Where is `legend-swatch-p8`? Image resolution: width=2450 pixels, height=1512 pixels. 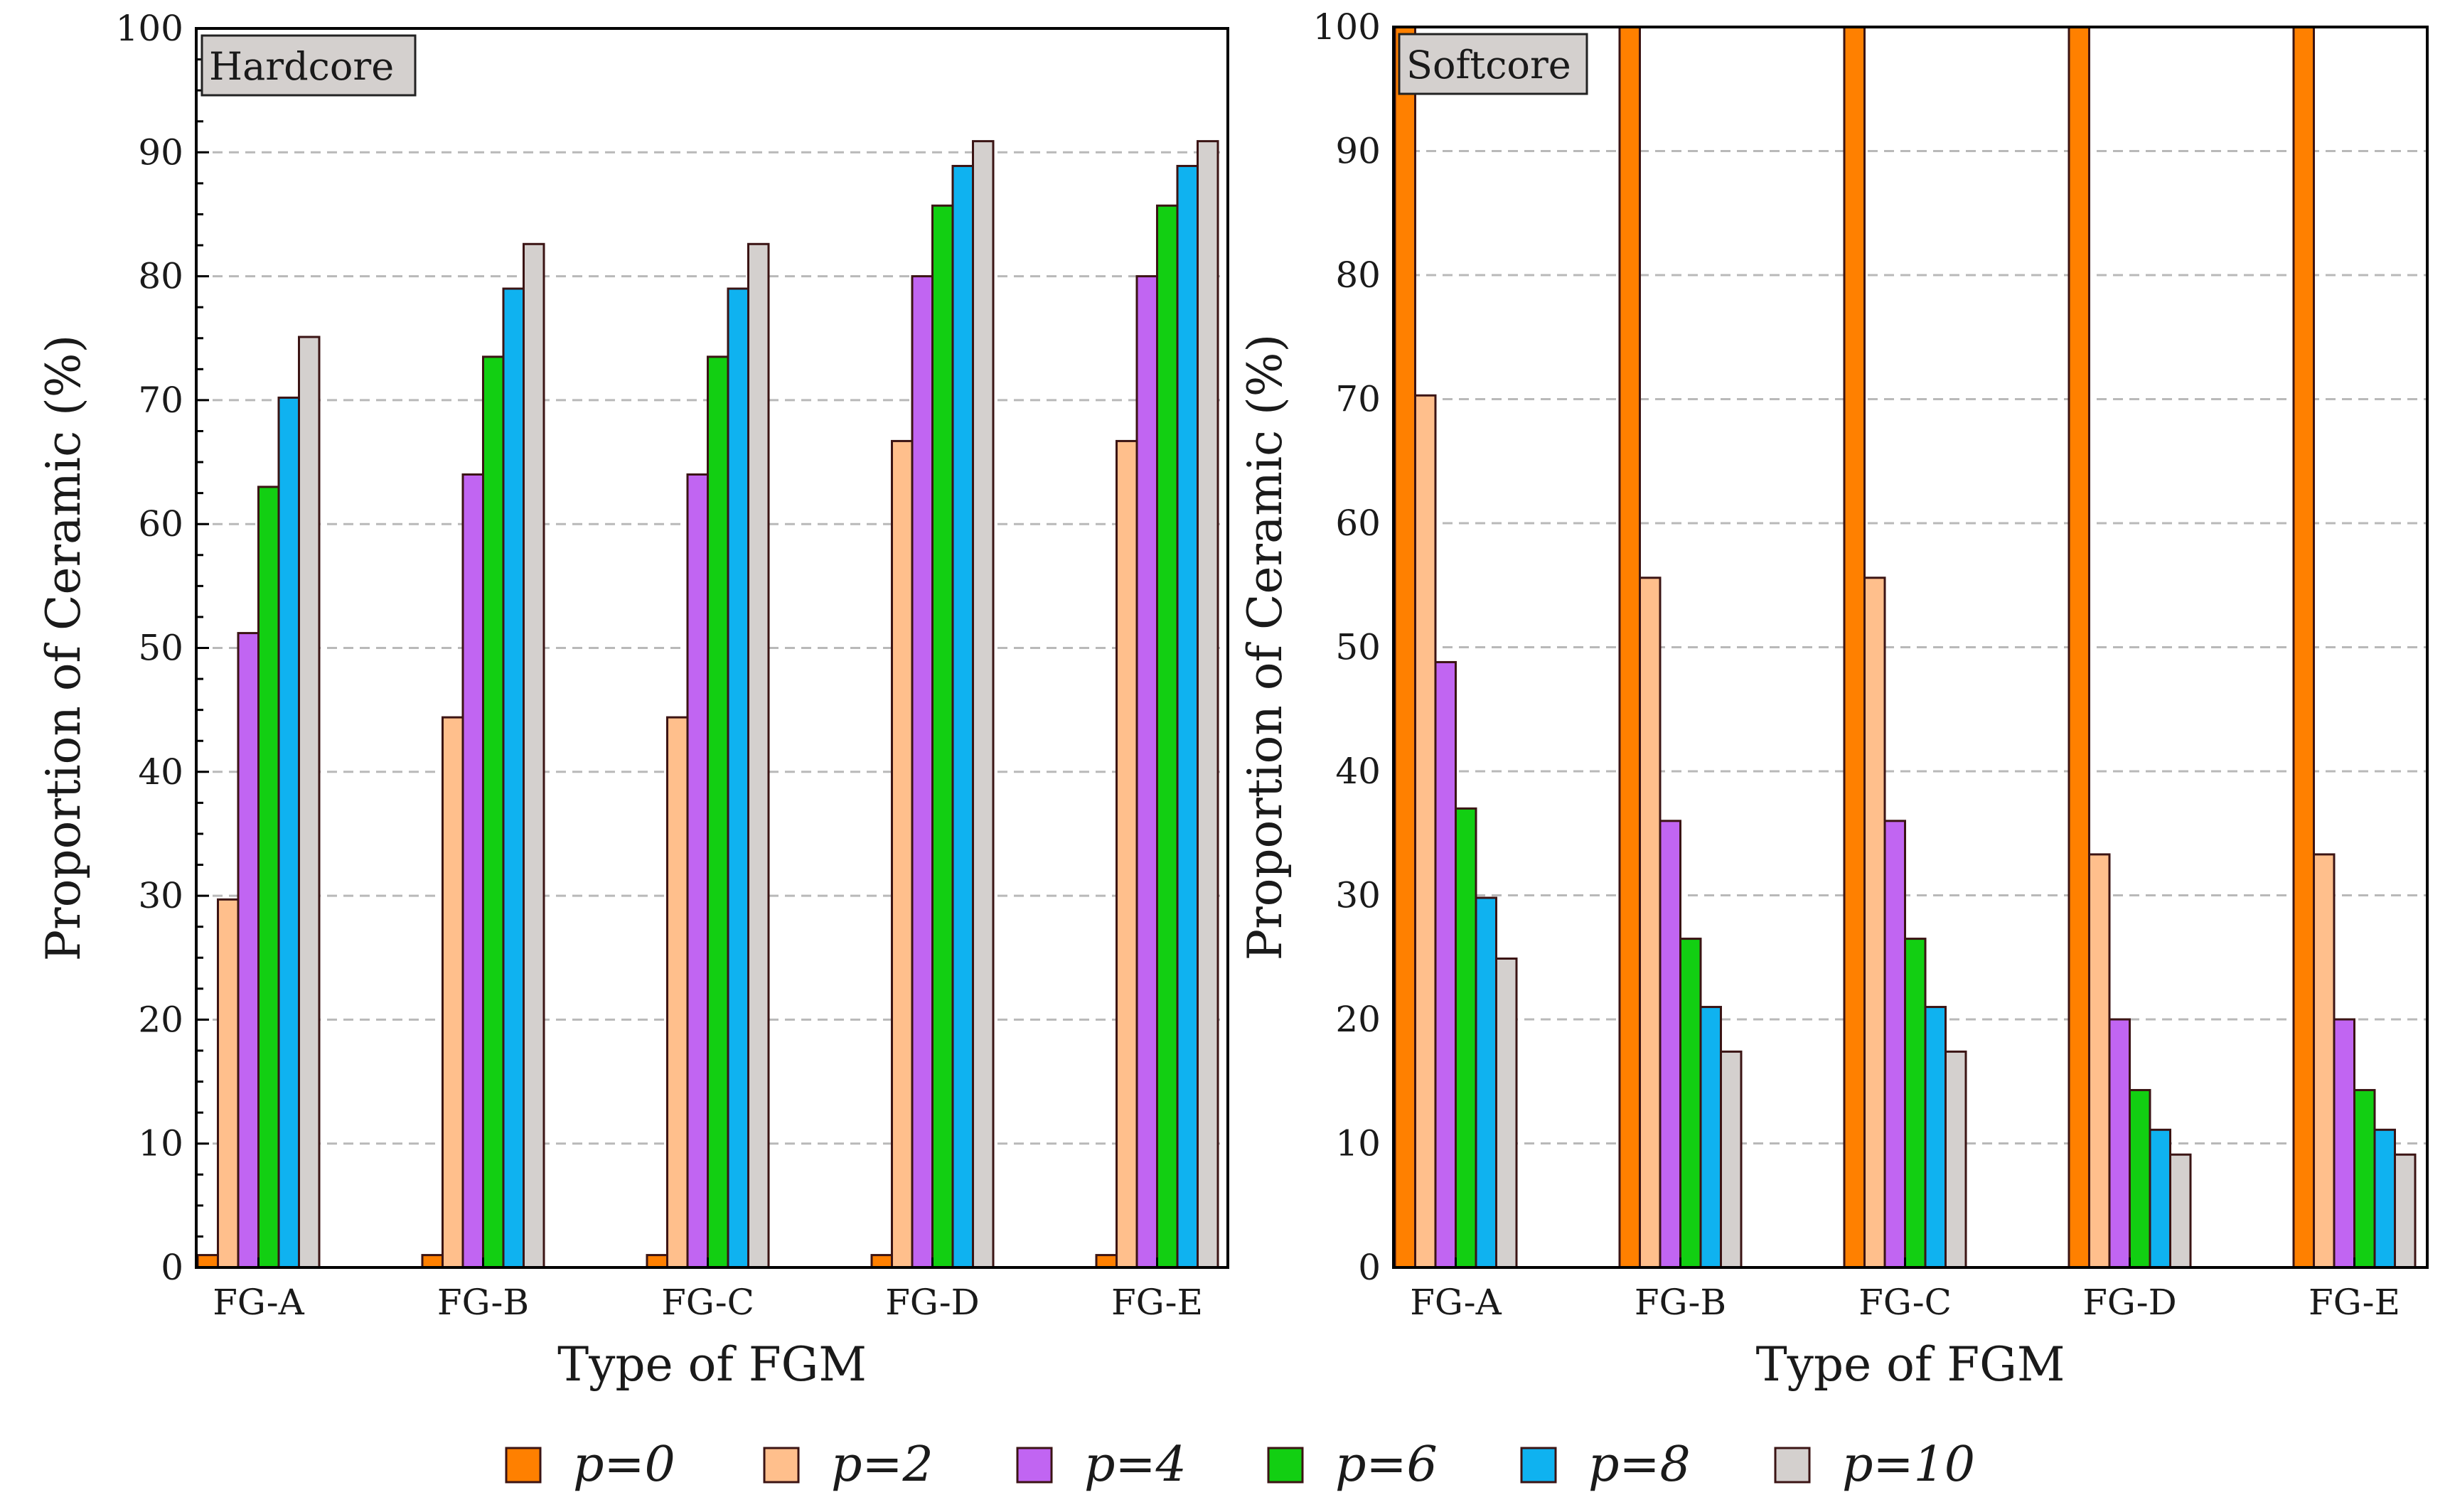
legend-swatch-p8 is located at coordinates (1538, 1465).